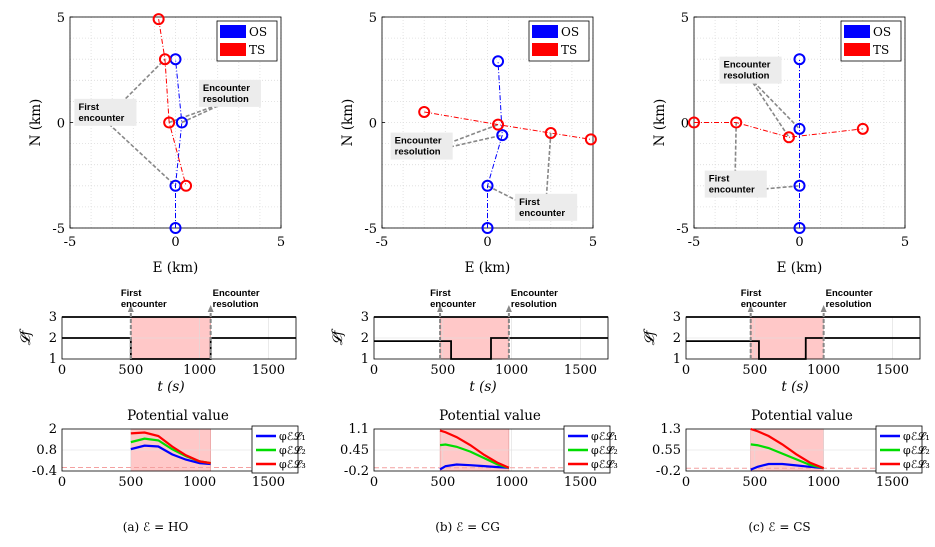  What do you see at coordinates (474, 456) in the screenshot?
I see `potential-series-l2` at bounding box center [474, 456].